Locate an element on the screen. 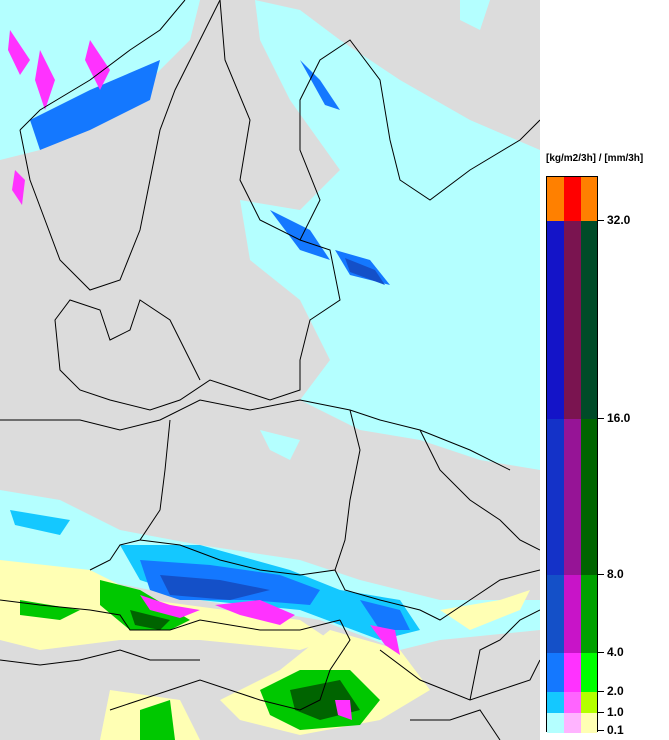 This screenshot has width=669, height=740. legend-unit-label: [kg/m2/3h] / [mm/3h] is located at coordinates (595, 158).